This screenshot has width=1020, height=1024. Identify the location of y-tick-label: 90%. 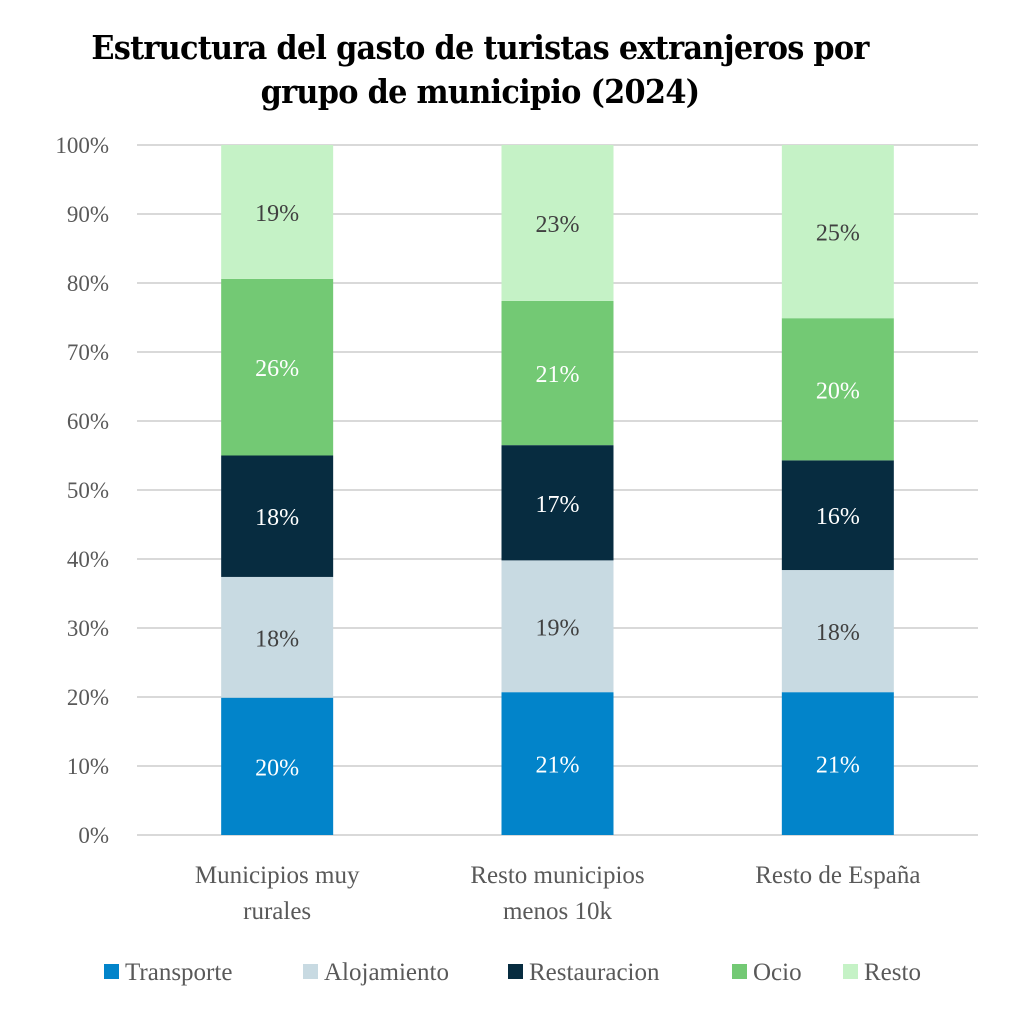
(88, 214).